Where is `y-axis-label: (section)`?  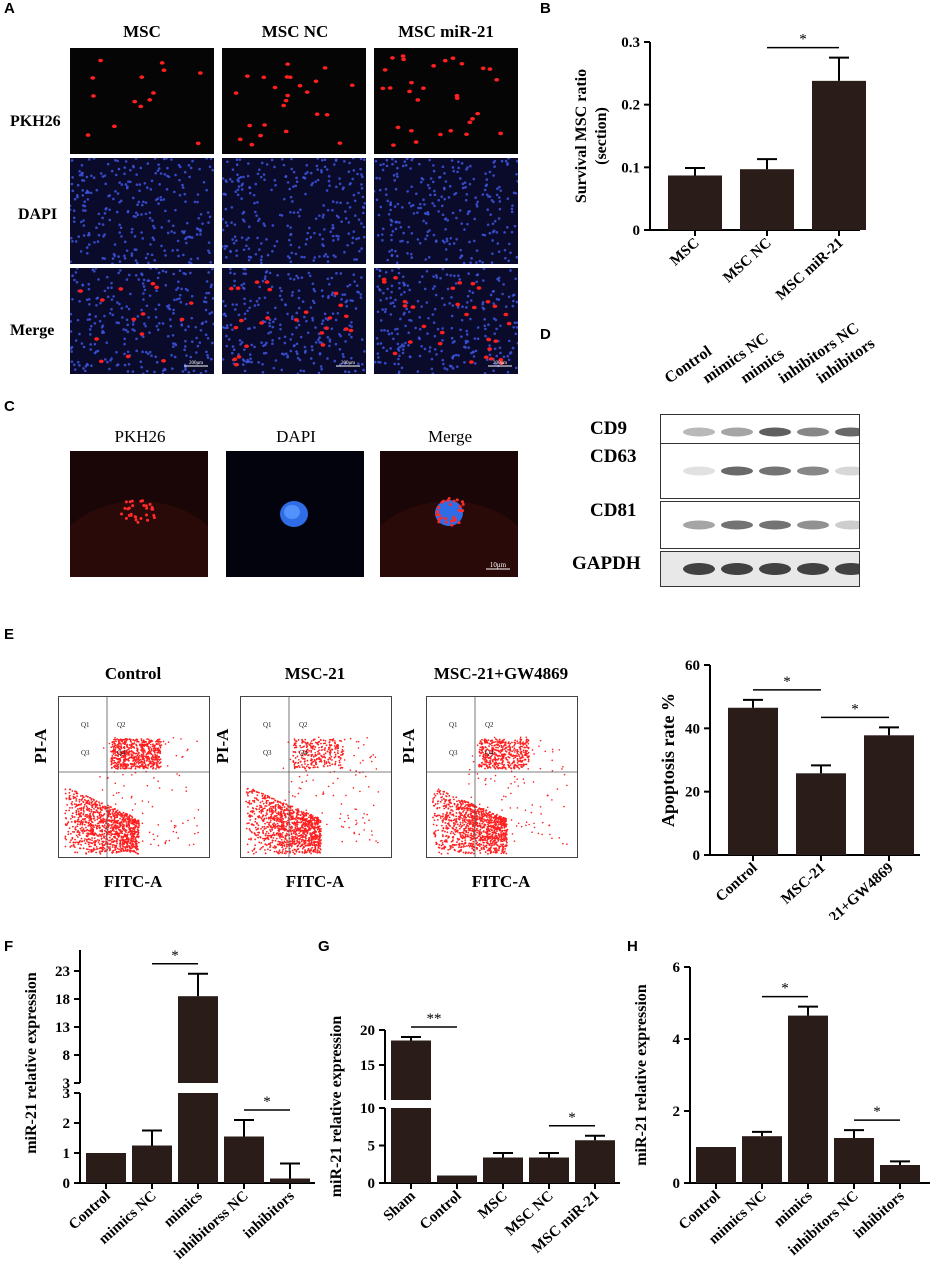 y-axis-label: (section) is located at coordinates (601, 136).